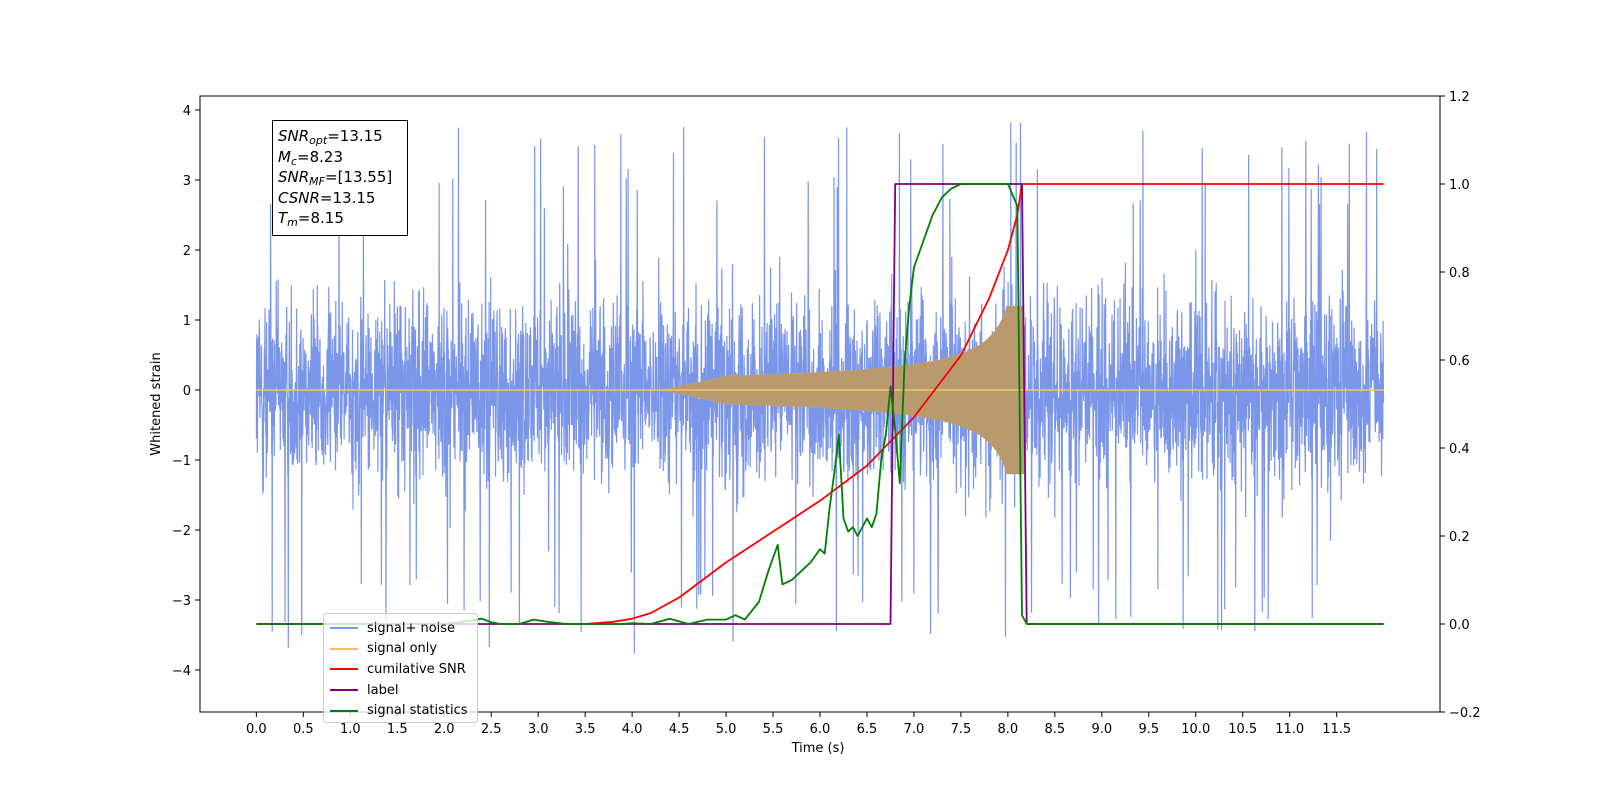 This screenshot has width=1600, height=804. Describe the element at coordinates (1459, 625) in the screenshot. I see `y-tick-label-right: 0.0` at that location.